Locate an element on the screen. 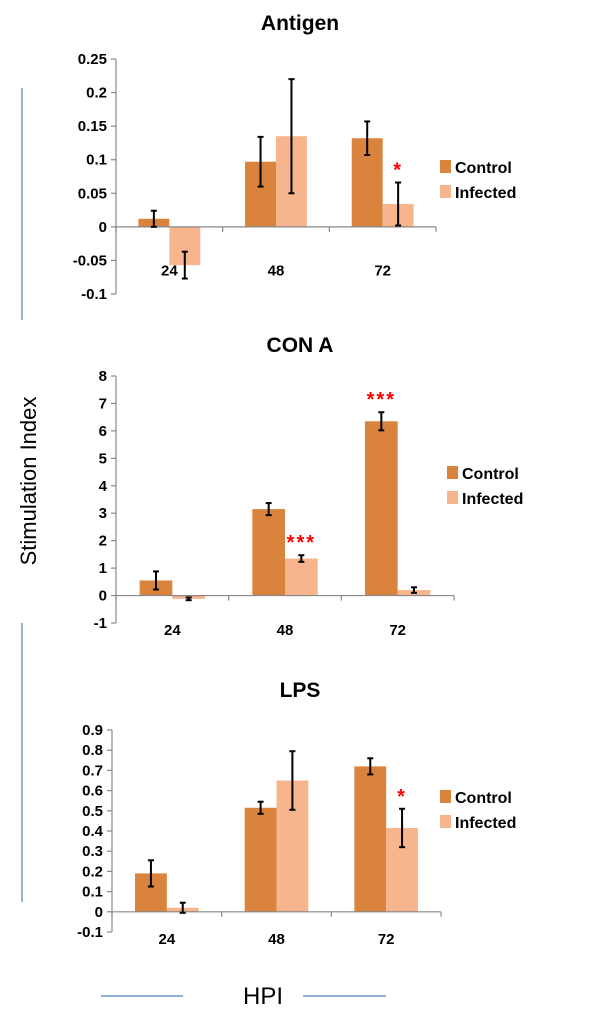 Image resolution: width=600 pixels, height=1016 pixels. y-tick-label: 6 is located at coordinates (103, 431).